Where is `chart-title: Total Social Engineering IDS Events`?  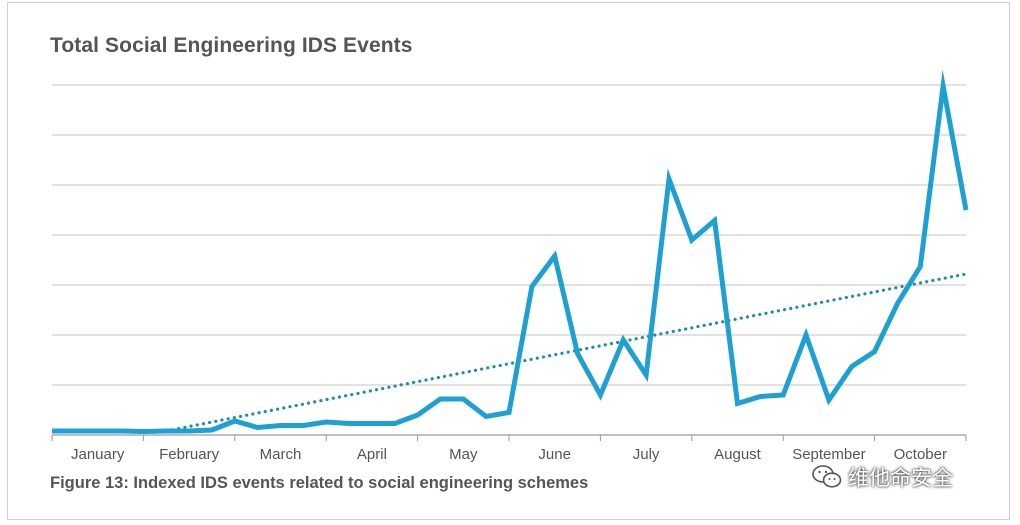 chart-title: Total Social Engineering IDS Events is located at coordinates (231, 45).